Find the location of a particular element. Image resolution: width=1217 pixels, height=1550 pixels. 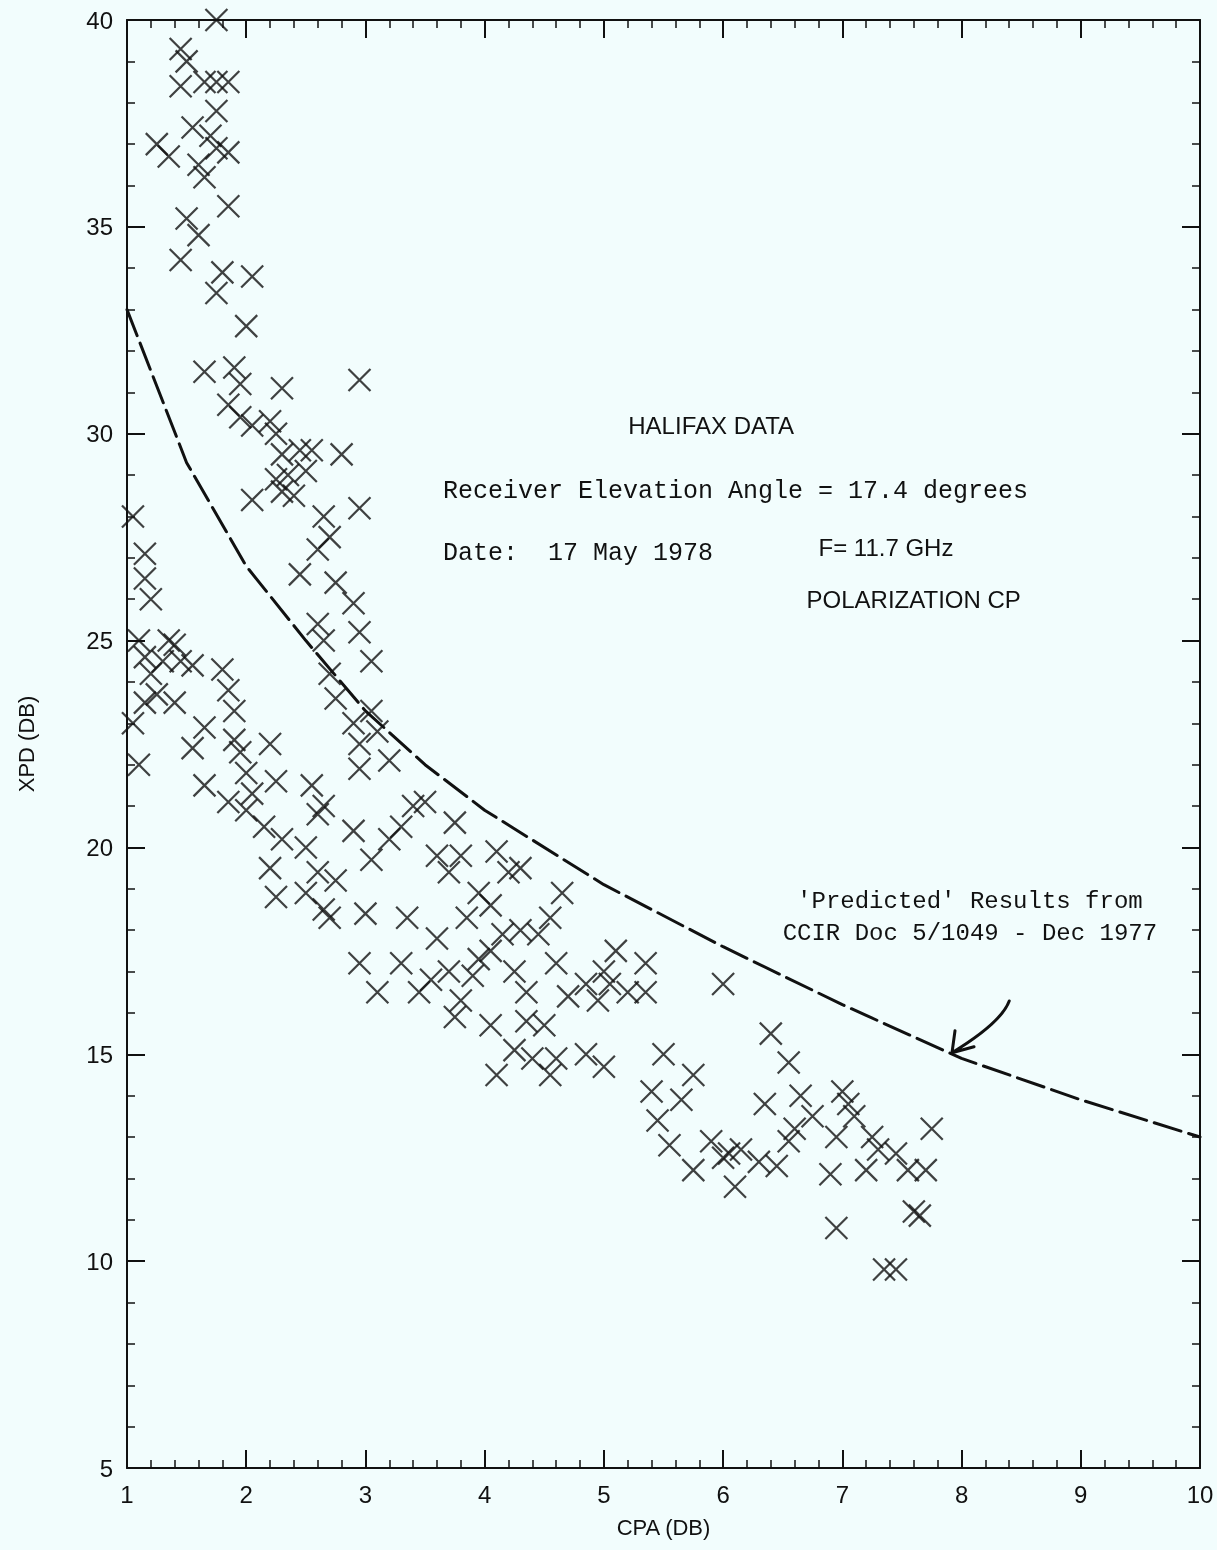

annotation: HALIFAX DATA is located at coordinates (711, 425).